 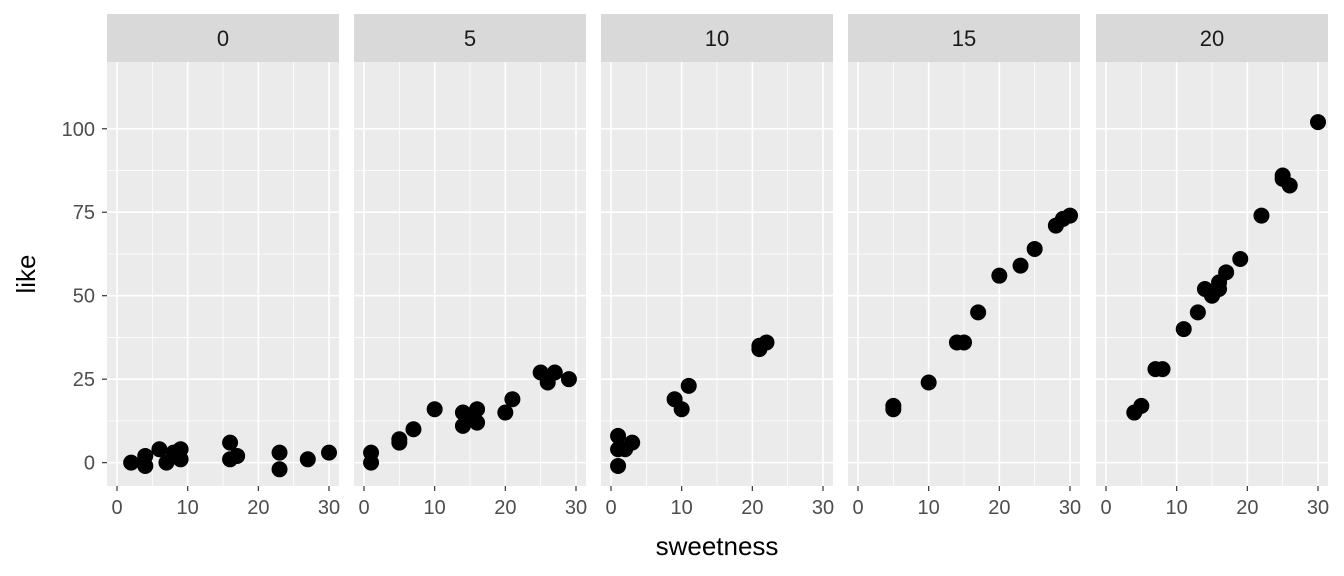 I want to click on y-tick-label: 0, so click(x=89, y=464).